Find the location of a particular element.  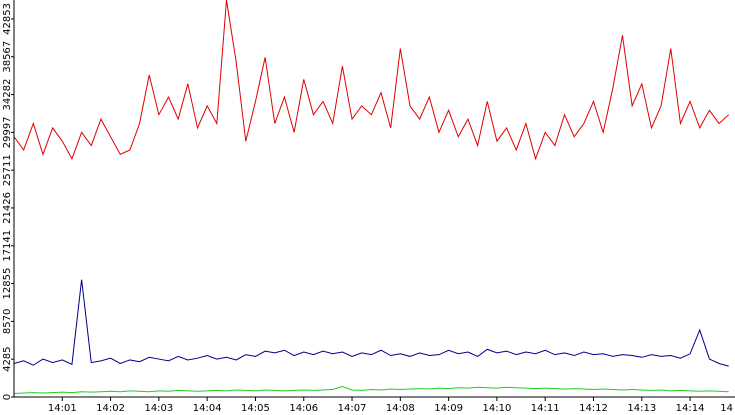

x-tick-label: 14:05 is located at coordinates (255, 408).